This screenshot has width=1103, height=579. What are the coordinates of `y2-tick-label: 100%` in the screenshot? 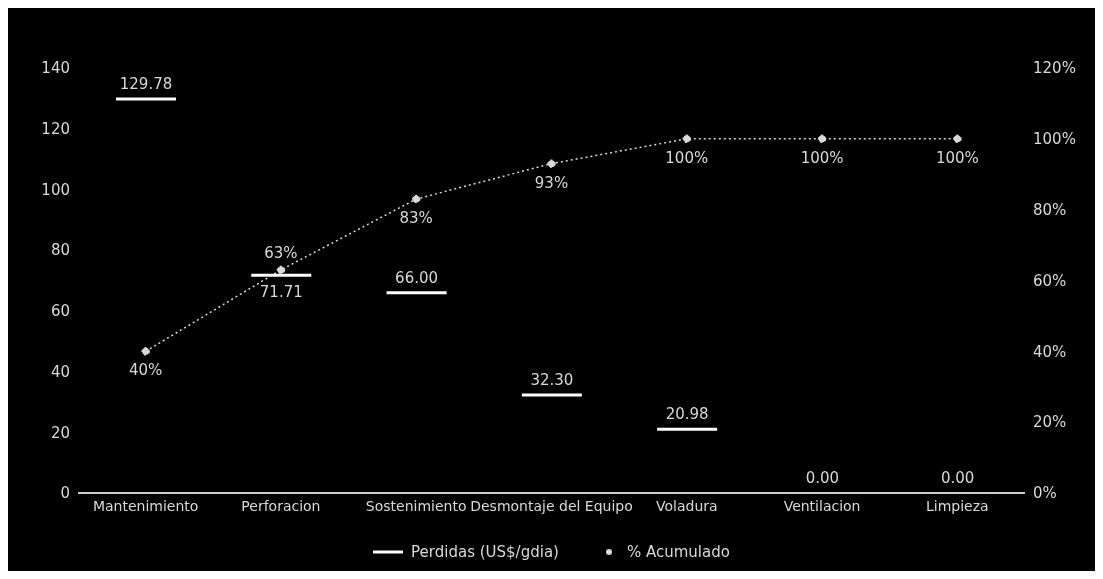 It's located at (1054, 139).